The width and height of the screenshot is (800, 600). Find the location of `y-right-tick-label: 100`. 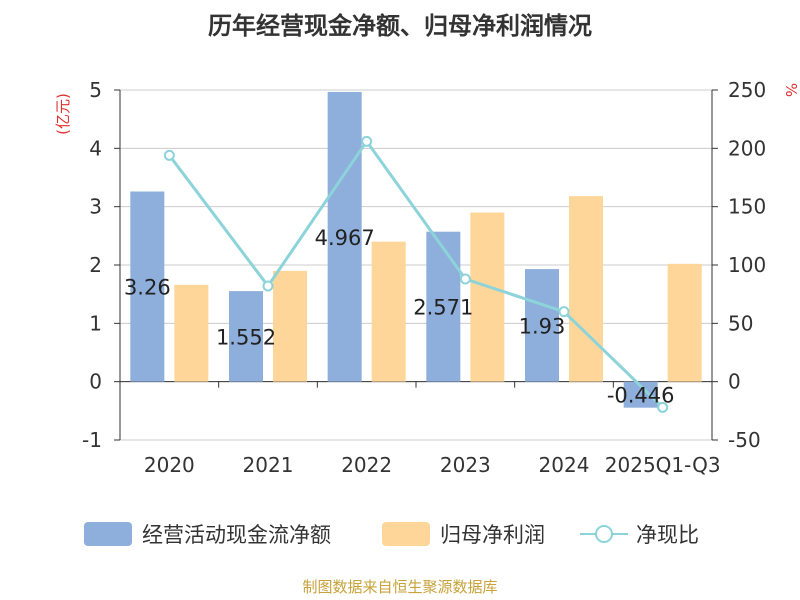

y-right-tick-label: 100 is located at coordinates (747, 265).